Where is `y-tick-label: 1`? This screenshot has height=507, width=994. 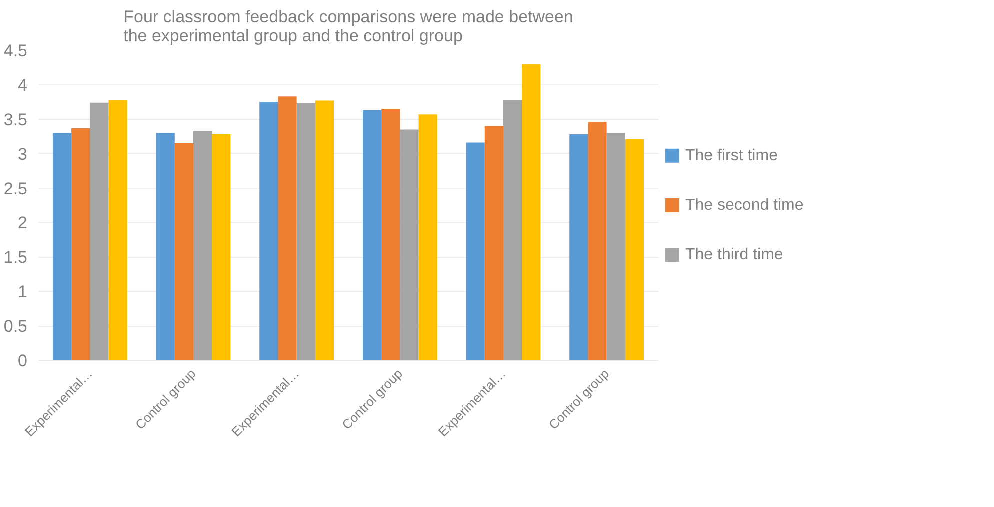
y-tick-label: 1 is located at coordinates (23, 292).